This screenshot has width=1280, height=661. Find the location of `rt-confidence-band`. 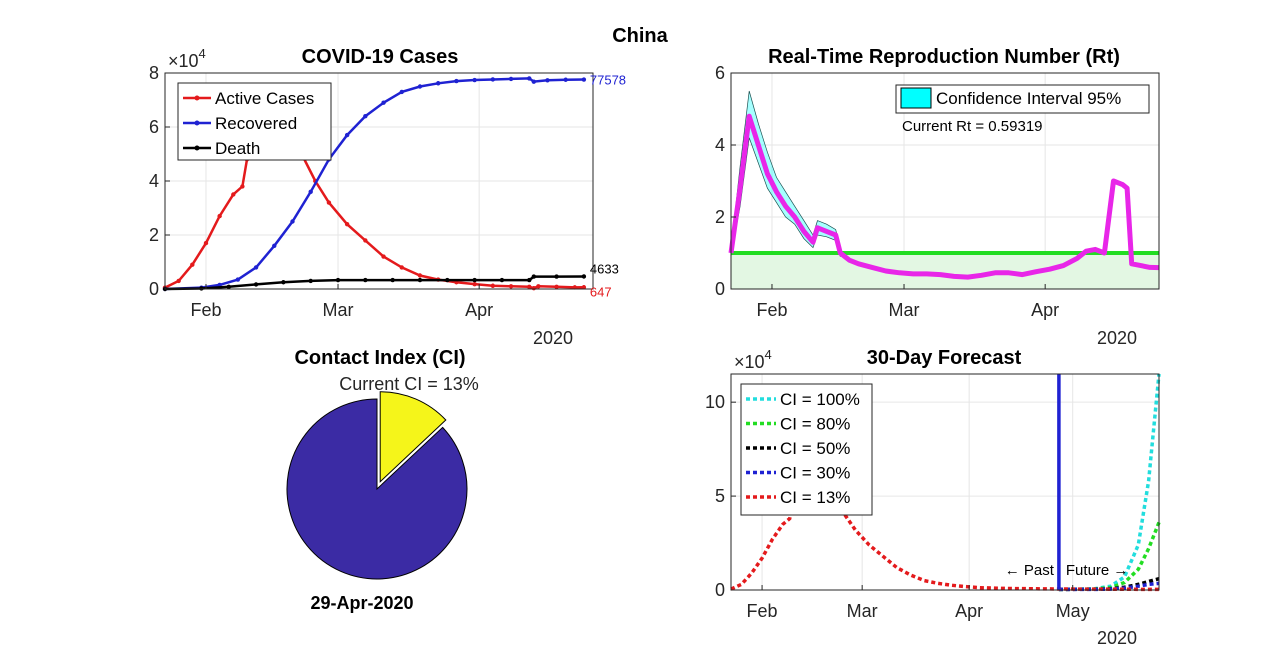

rt-confidence-band is located at coordinates (785, 173).